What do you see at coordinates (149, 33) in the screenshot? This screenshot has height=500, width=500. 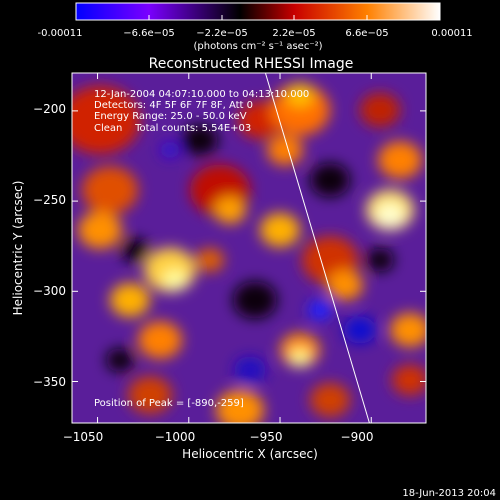 I see `colorbar-tick-label: −6.6e−05` at bounding box center [149, 33].